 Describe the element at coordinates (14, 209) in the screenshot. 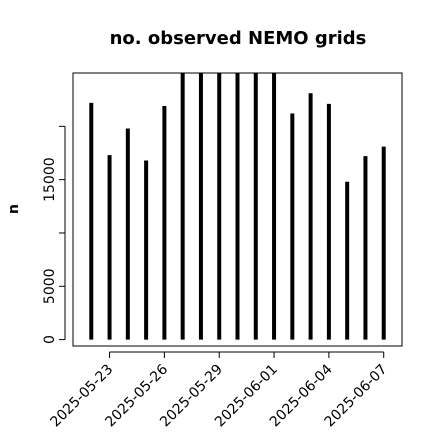

I see `y-axis-label: n` at that location.